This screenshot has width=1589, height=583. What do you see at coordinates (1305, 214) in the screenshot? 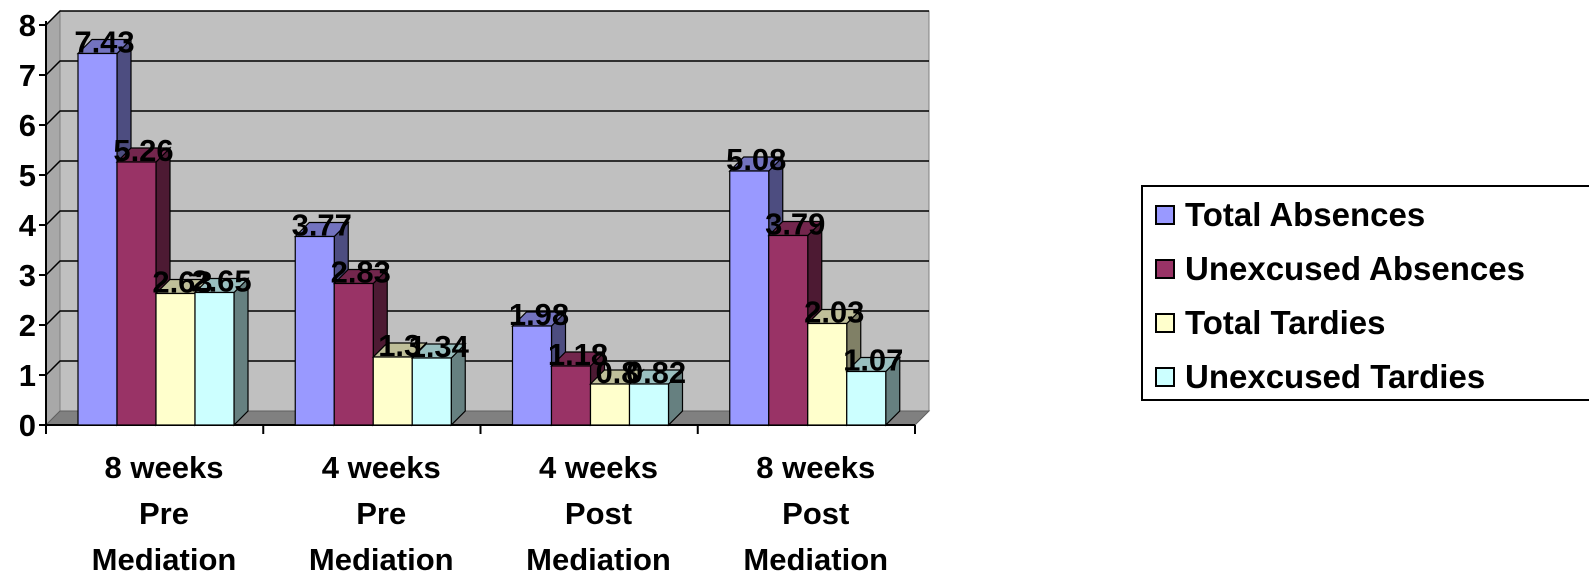
I see `legend-label: Total Absences` at bounding box center [1305, 214].